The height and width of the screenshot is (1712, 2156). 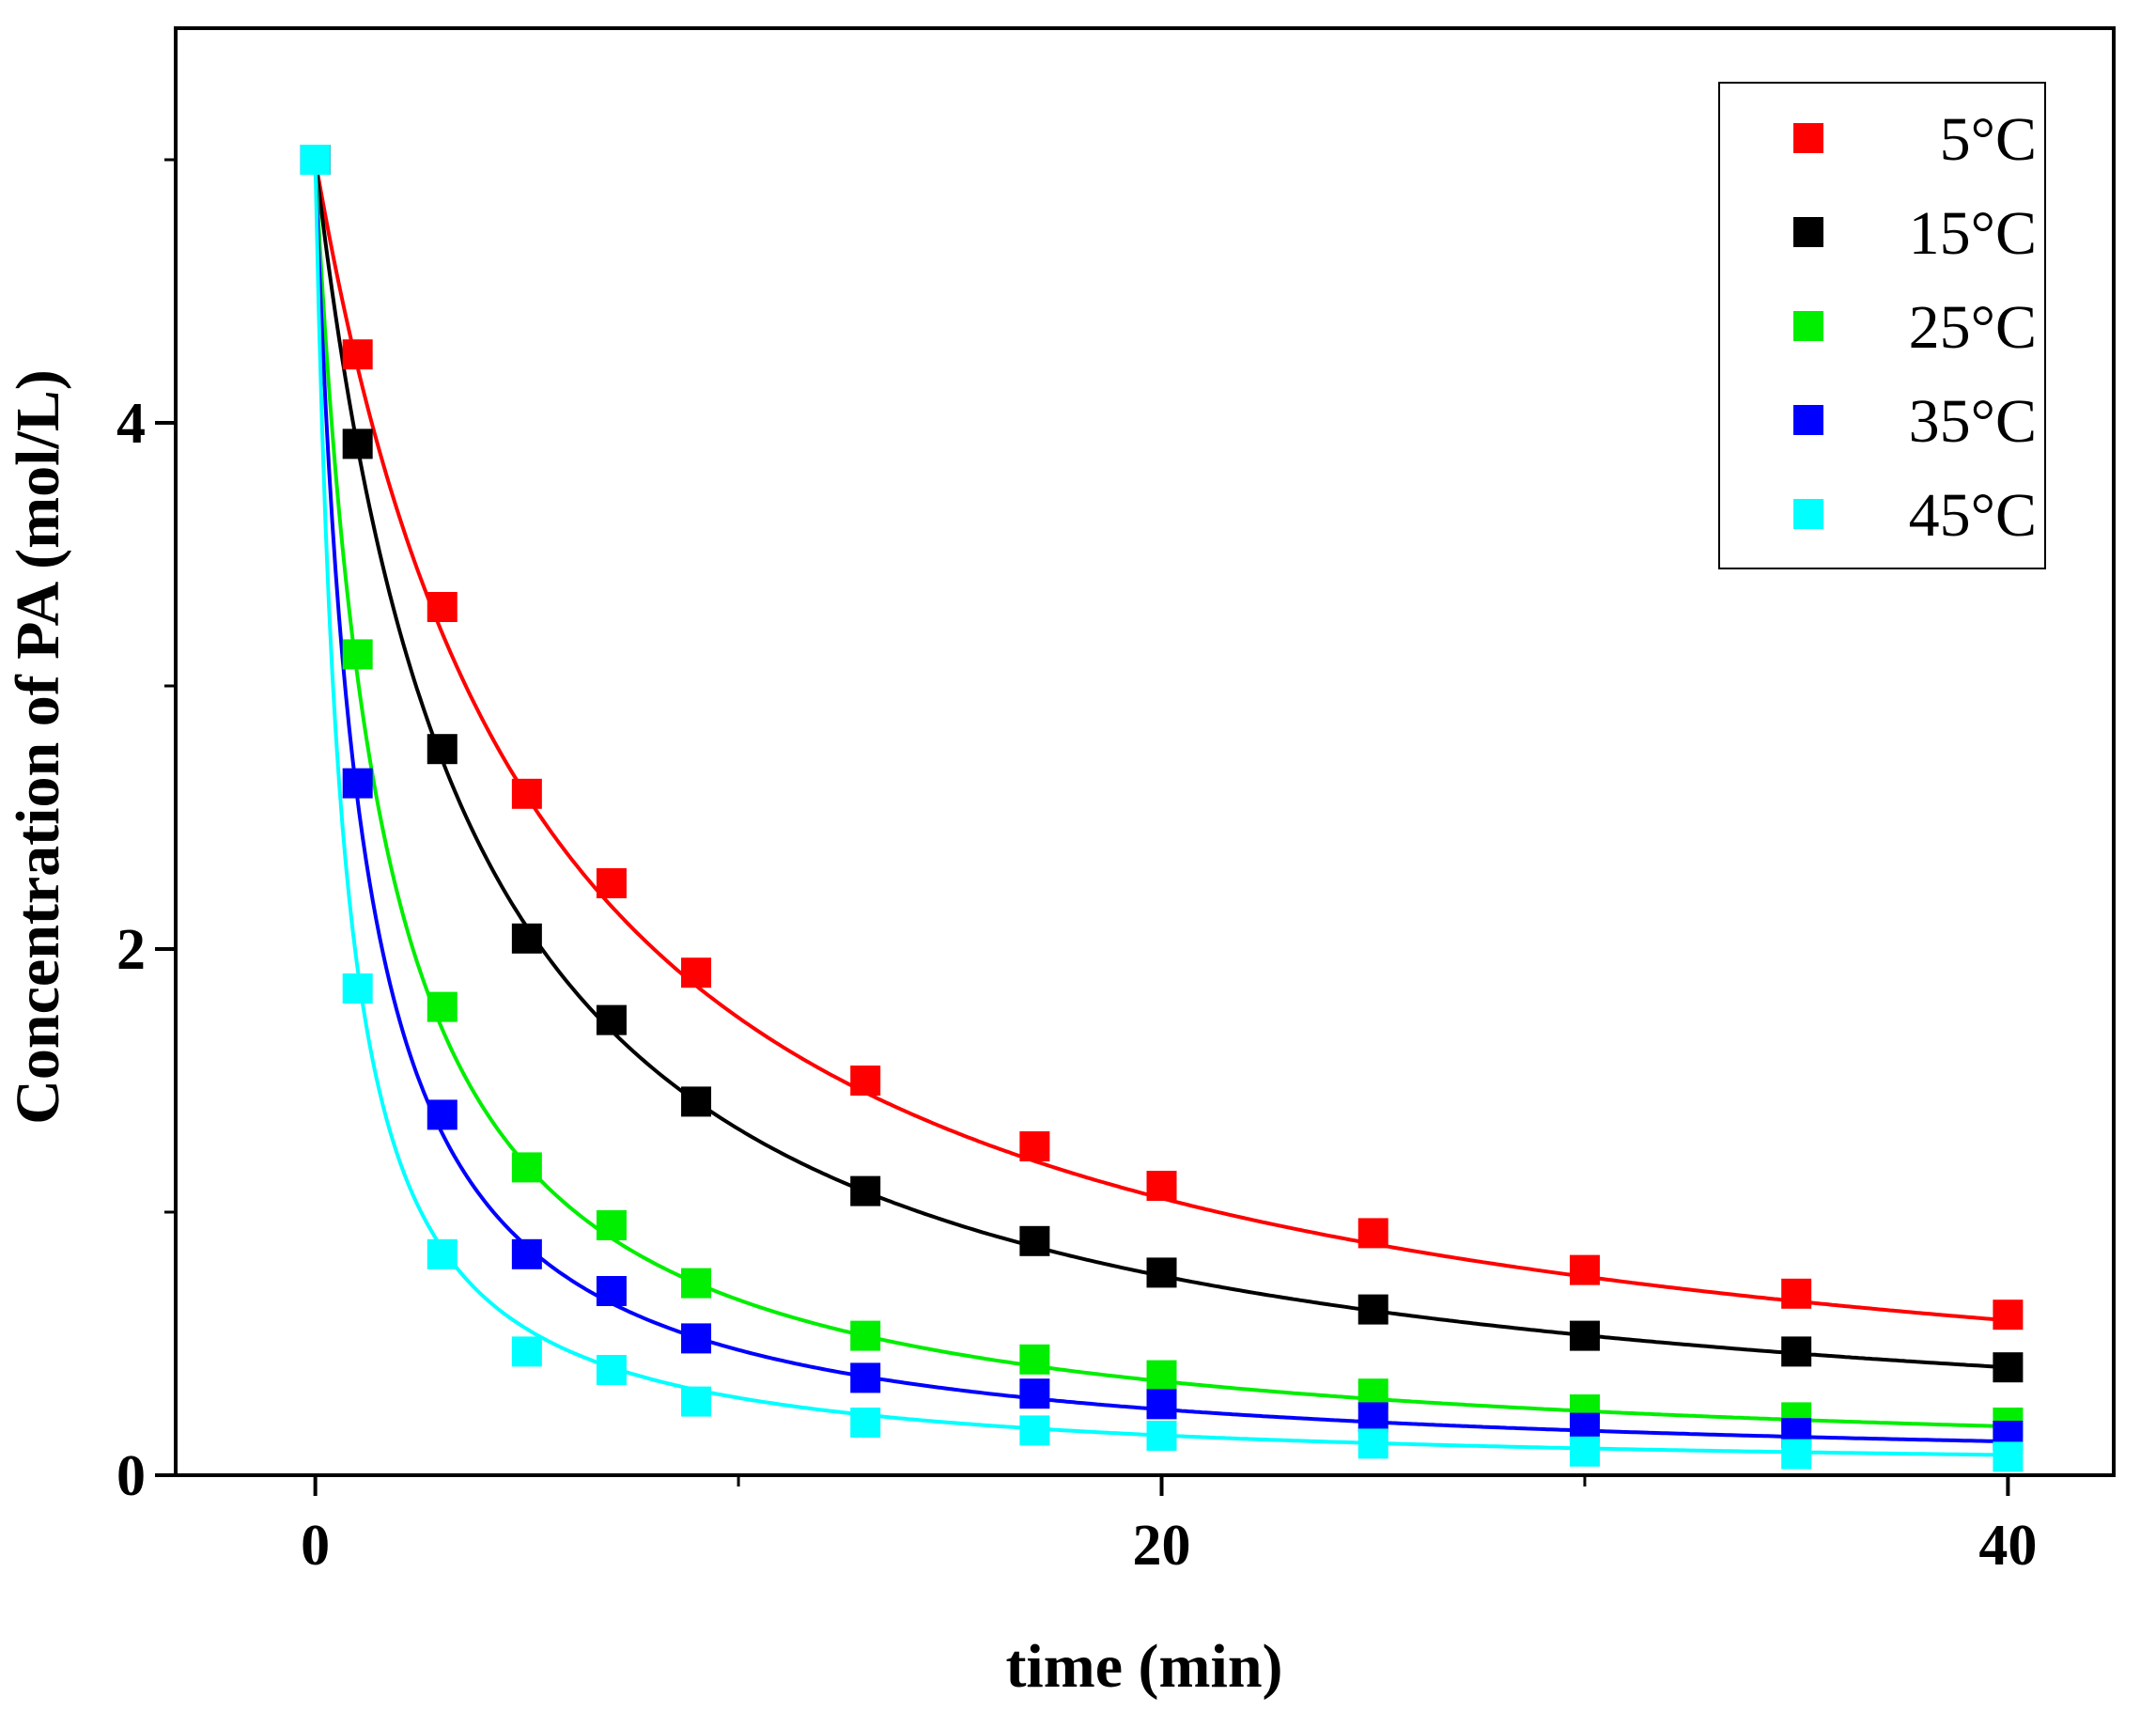 What do you see at coordinates (1973, 515) in the screenshot?
I see `legend-label: 45°C` at bounding box center [1973, 515].